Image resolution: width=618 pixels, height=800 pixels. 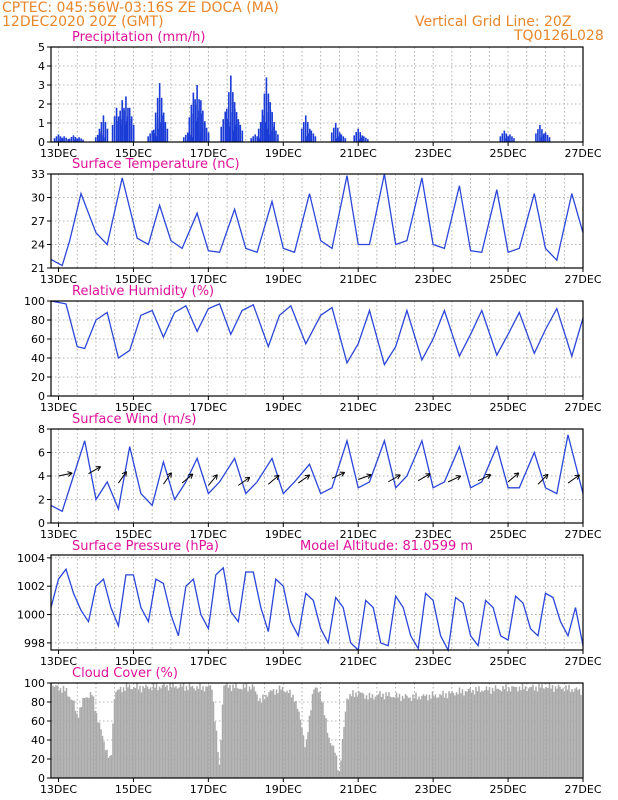 What do you see at coordinates (140, 8) in the screenshot?
I see `station-header: CPTEC: 045:56W-03:16S ZE DOCA (MA)` at bounding box center [140, 8].